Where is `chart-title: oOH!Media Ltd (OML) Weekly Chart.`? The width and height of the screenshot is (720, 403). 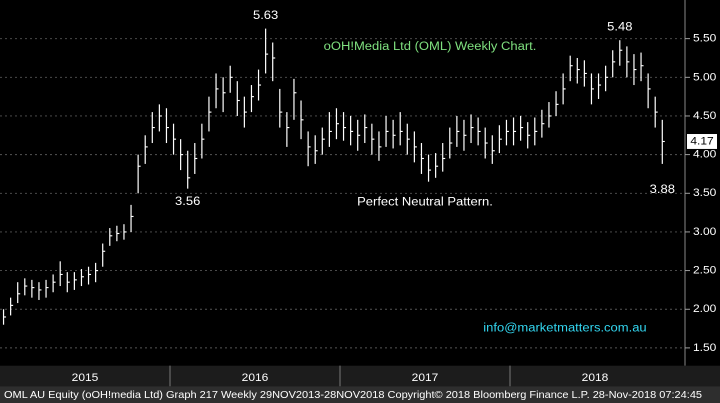
chart-title: oOH!Media Ltd (OML) Weekly Chart. is located at coordinates (430, 46).